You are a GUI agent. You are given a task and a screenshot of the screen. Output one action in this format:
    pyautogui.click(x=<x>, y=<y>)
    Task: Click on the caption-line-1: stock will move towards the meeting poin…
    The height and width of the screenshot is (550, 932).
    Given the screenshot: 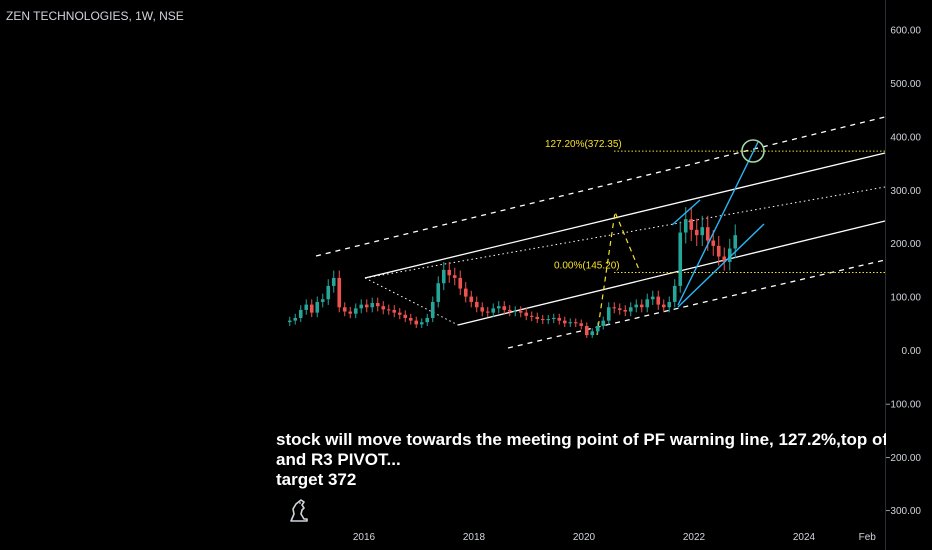 What is the action you would take?
    pyautogui.click(x=581, y=439)
    